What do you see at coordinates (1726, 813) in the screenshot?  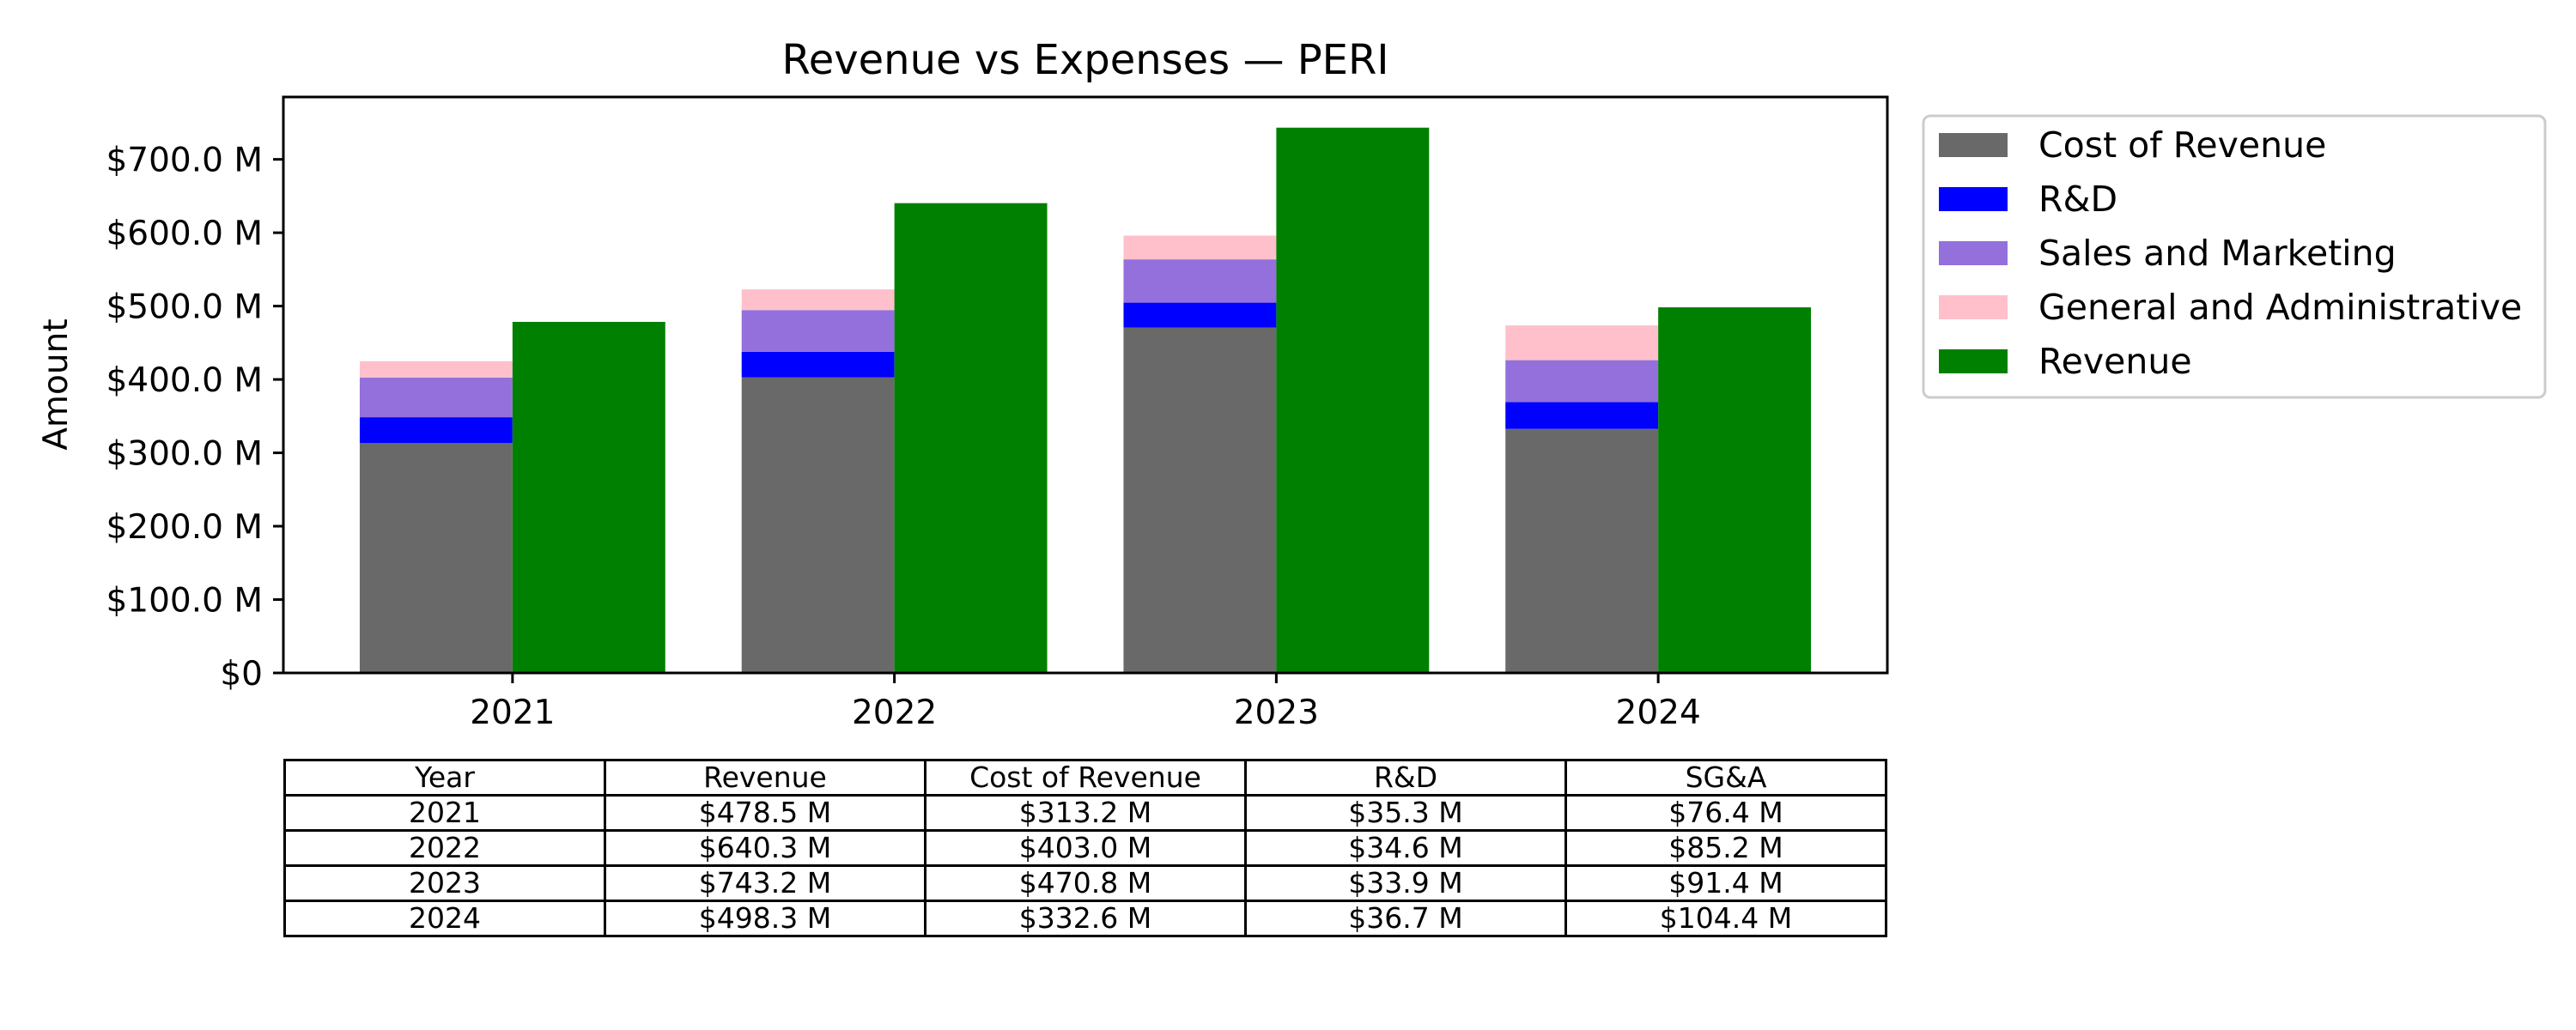 I see `table-cell: $76.4 M` at bounding box center [1726, 813].